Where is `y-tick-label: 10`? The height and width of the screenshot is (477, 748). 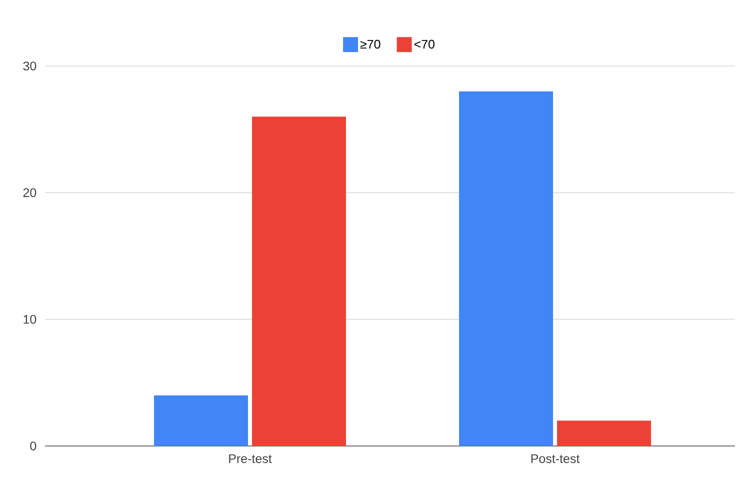
y-tick-label: 10 is located at coordinates (30, 319).